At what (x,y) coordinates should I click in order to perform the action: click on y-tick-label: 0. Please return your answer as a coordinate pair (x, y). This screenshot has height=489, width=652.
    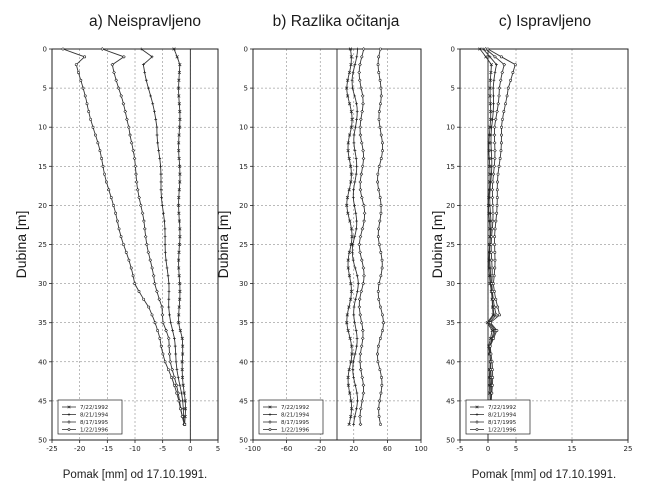
    Looking at the image, I should click on (246, 50).